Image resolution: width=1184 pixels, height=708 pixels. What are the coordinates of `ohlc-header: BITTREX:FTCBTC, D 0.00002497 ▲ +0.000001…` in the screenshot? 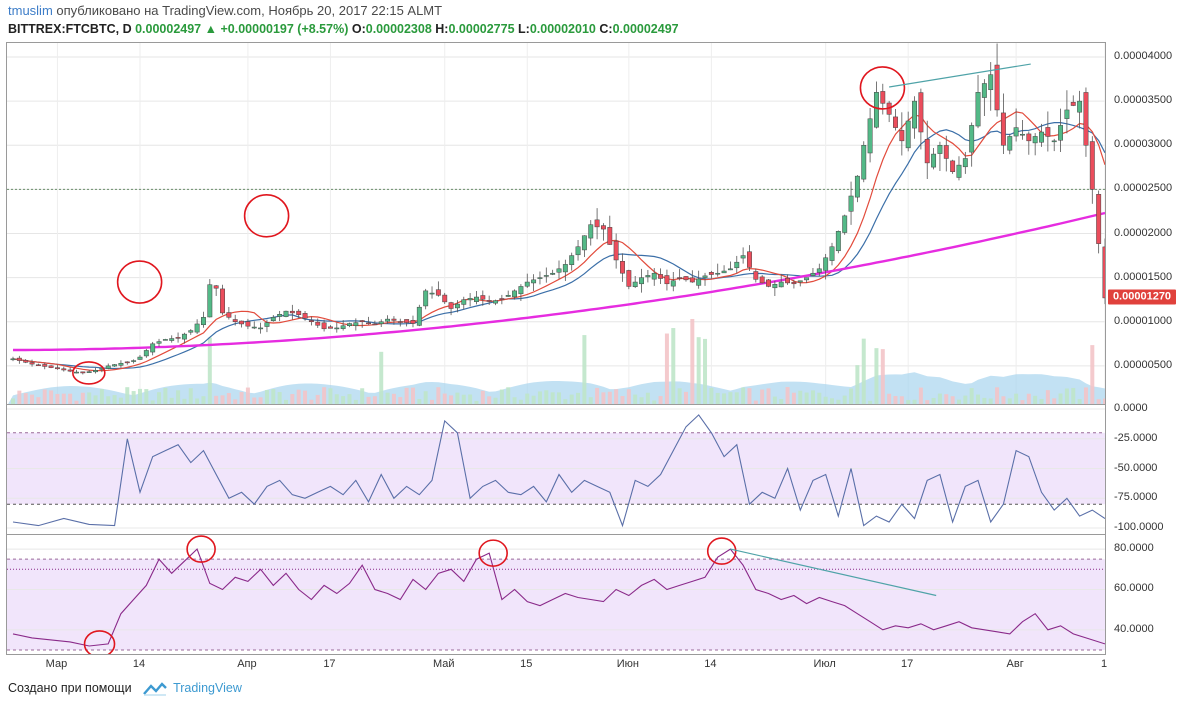 It's located at (343, 29).